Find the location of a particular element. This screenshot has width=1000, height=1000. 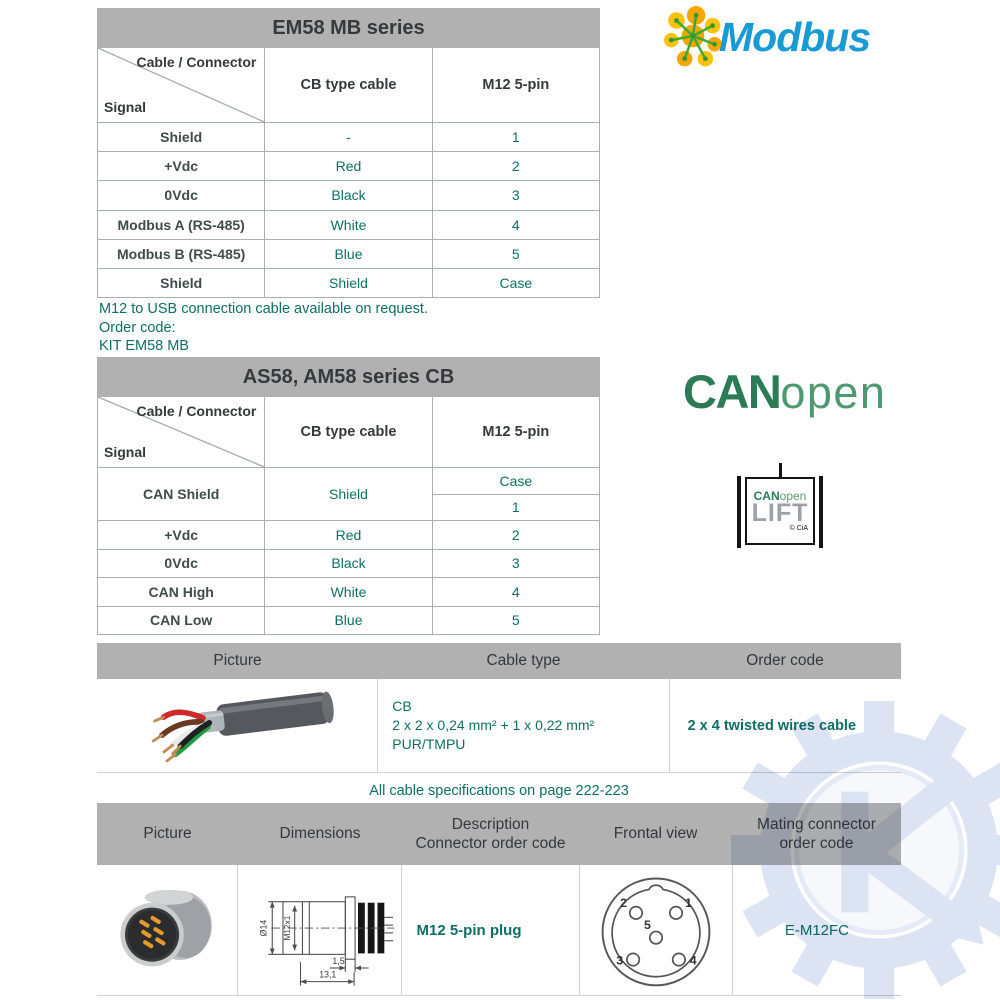

header-dimensions: Dimensions is located at coordinates (320, 834).